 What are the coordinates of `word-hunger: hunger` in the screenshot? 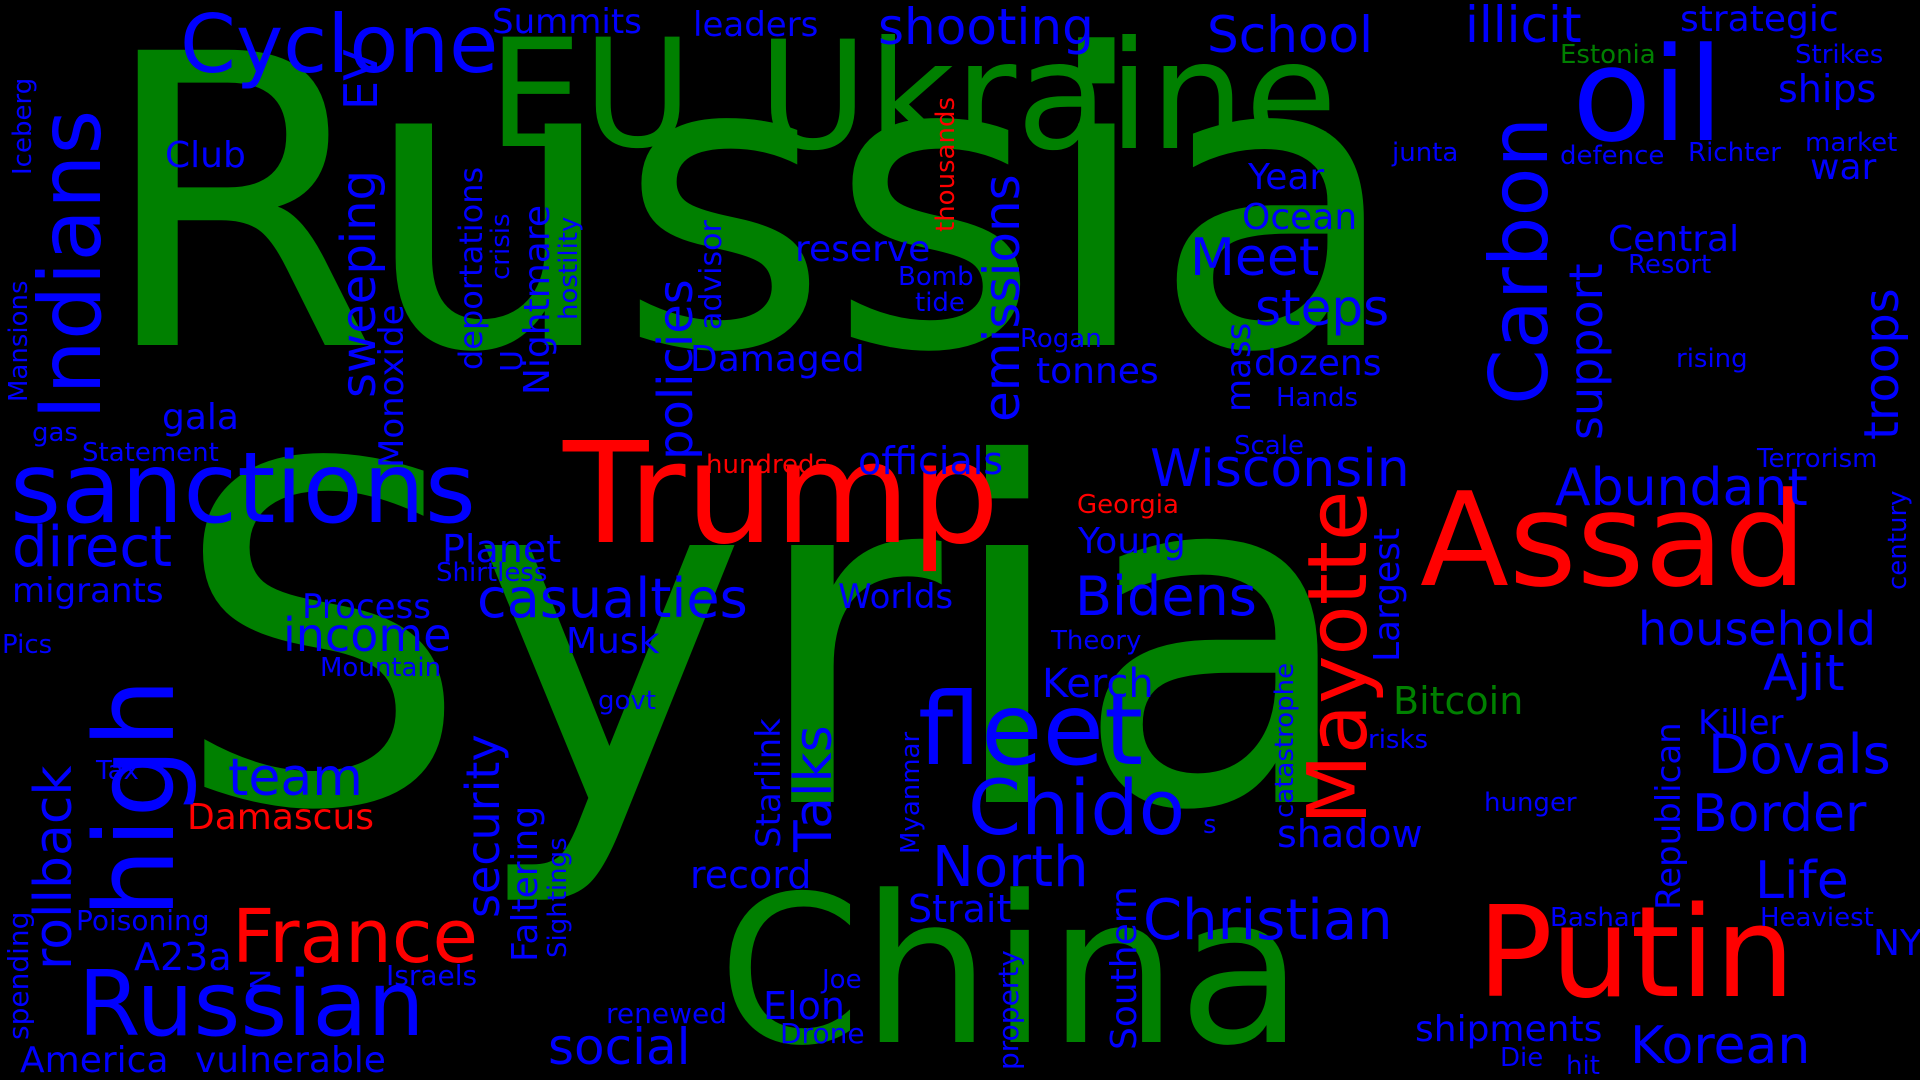 It's located at (1530, 803).